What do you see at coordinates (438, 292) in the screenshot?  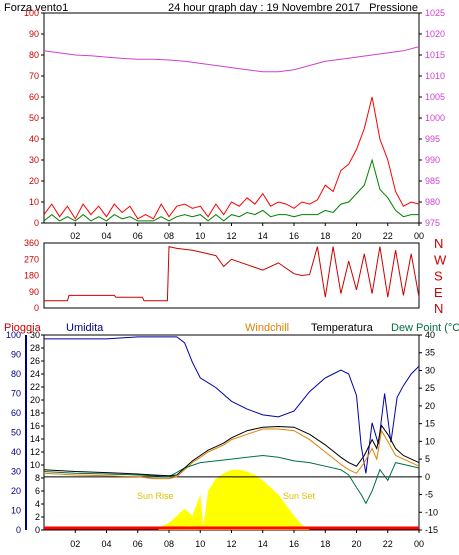 I see `compass-tick-label: E` at bounding box center [438, 292].